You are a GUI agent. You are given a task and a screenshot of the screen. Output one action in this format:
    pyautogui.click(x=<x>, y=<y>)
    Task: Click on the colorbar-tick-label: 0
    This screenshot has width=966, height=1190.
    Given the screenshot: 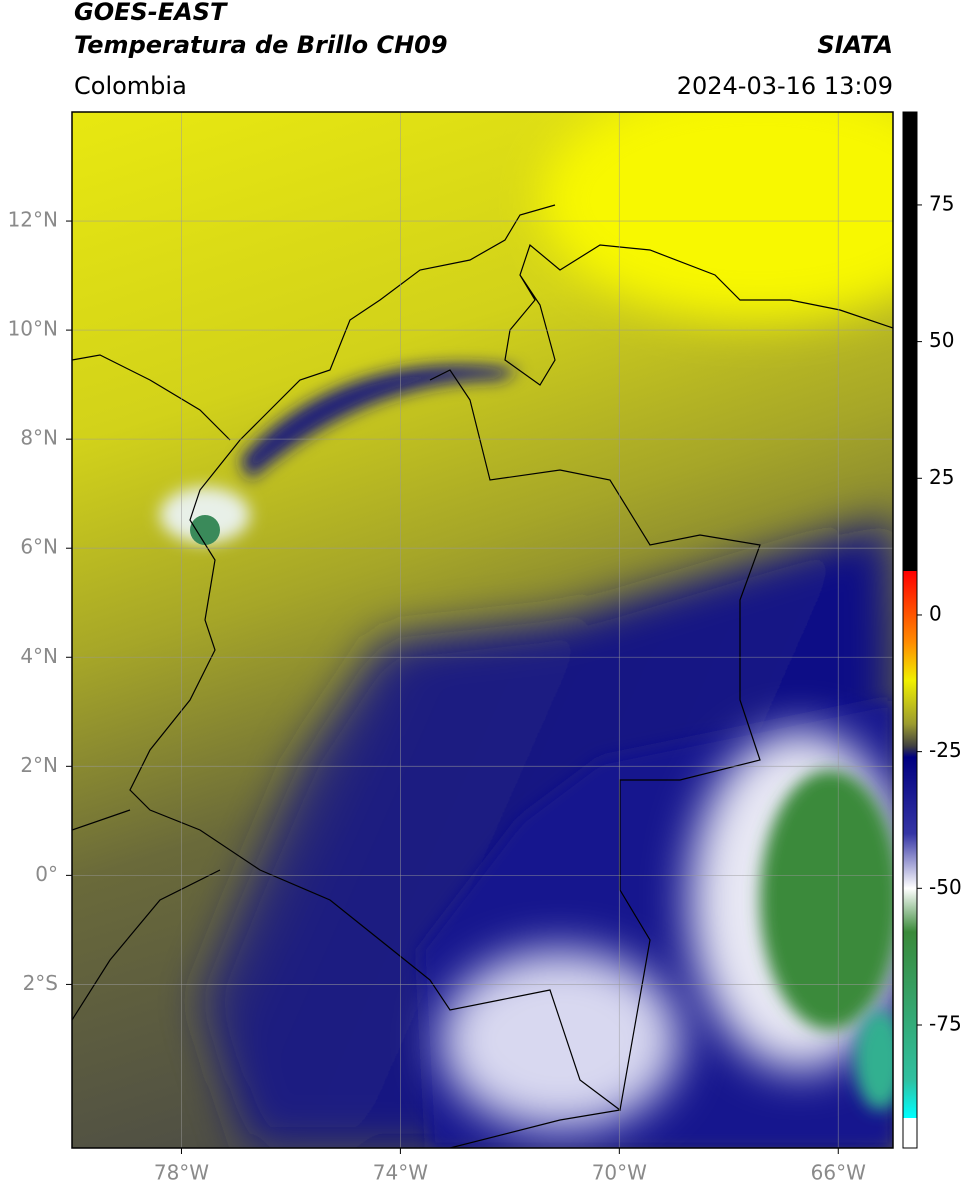 What is the action you would take?
    pyautogui.click(x=935, y=613)
    